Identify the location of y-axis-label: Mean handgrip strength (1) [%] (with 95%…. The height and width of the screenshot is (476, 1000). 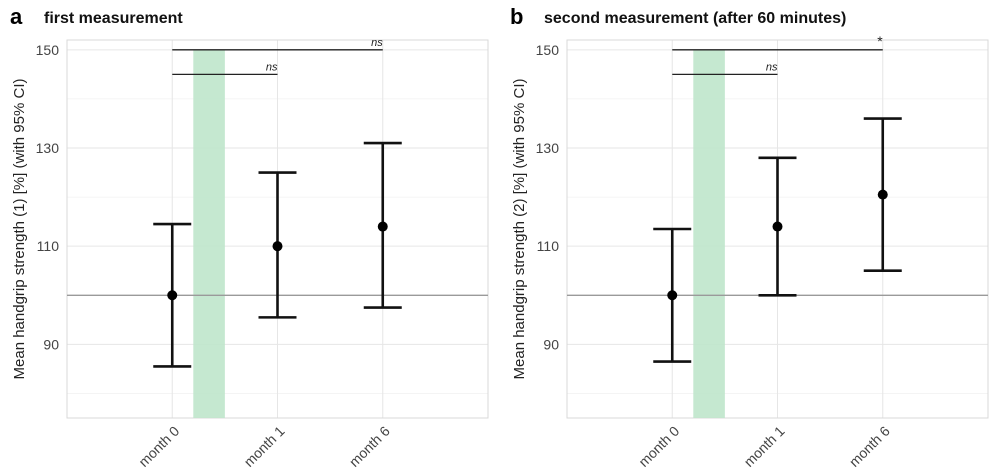
(19, 229).